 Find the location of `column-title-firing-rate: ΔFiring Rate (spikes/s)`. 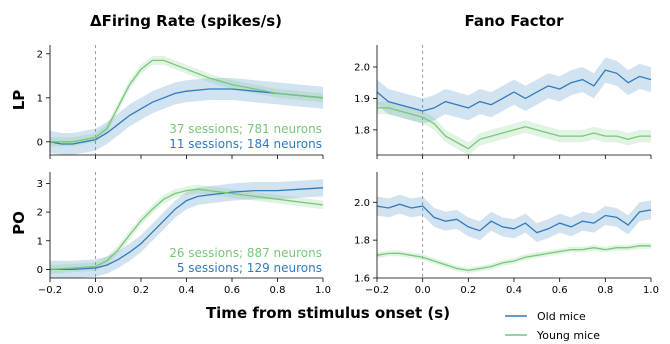

column-title-firing-rate: ΔFiring Rate (spikes/s) is located at coordinates (186, 21).